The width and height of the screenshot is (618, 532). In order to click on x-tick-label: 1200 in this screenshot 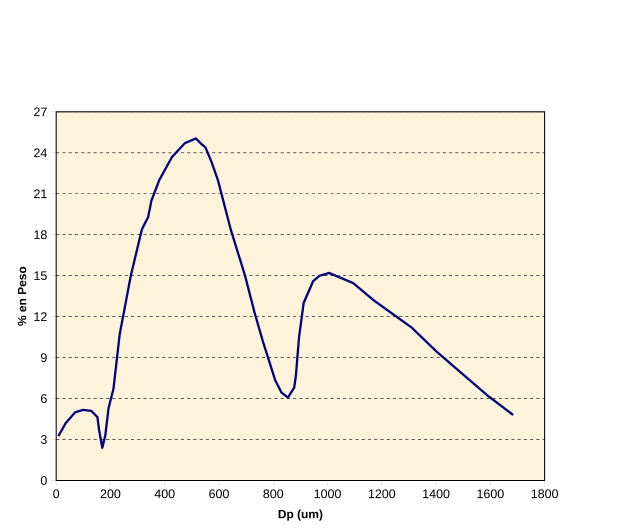, I will do `click(382, 493)`.